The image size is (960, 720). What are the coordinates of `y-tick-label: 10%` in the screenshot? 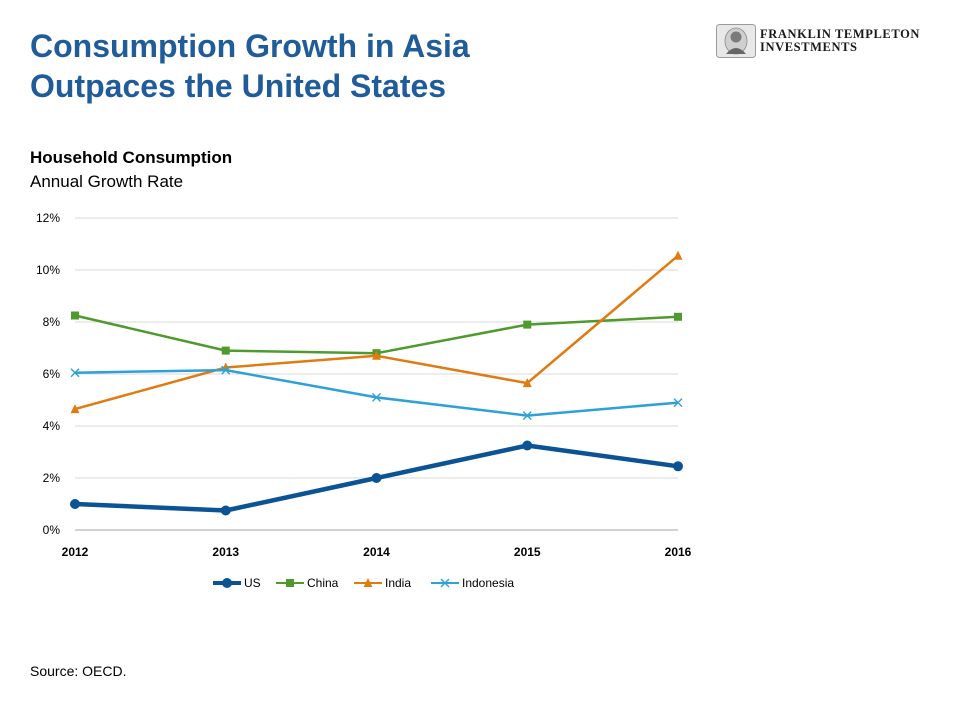 It's located at (48, 270).